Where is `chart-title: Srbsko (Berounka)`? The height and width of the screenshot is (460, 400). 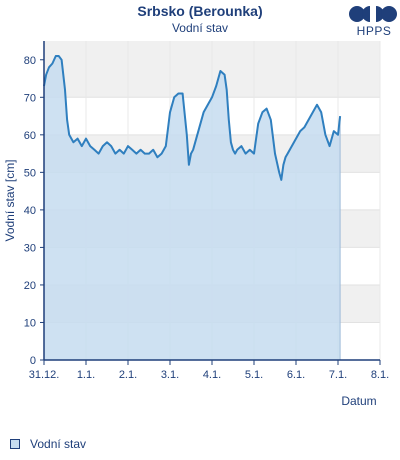 chart-title: Srbsko (Berounka) is located at coordinates (200, 11).